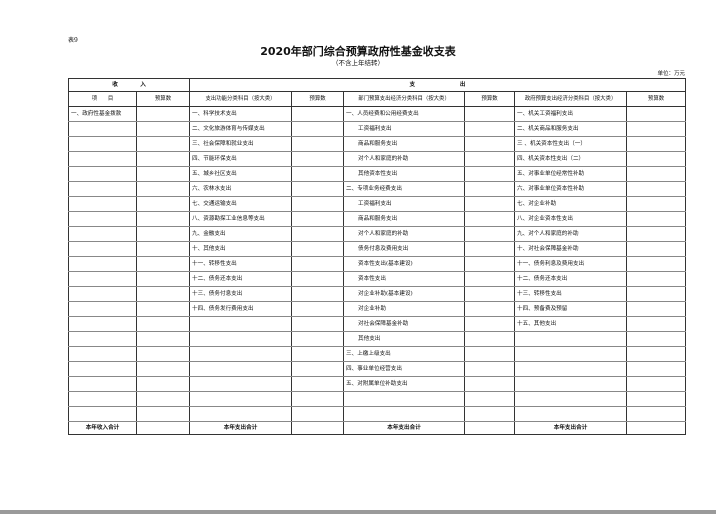 Image resolution: width=716 pixels, height=514 pixels. I want to click on dept-item: 对个人和家庭的补助, so click(404, 159).